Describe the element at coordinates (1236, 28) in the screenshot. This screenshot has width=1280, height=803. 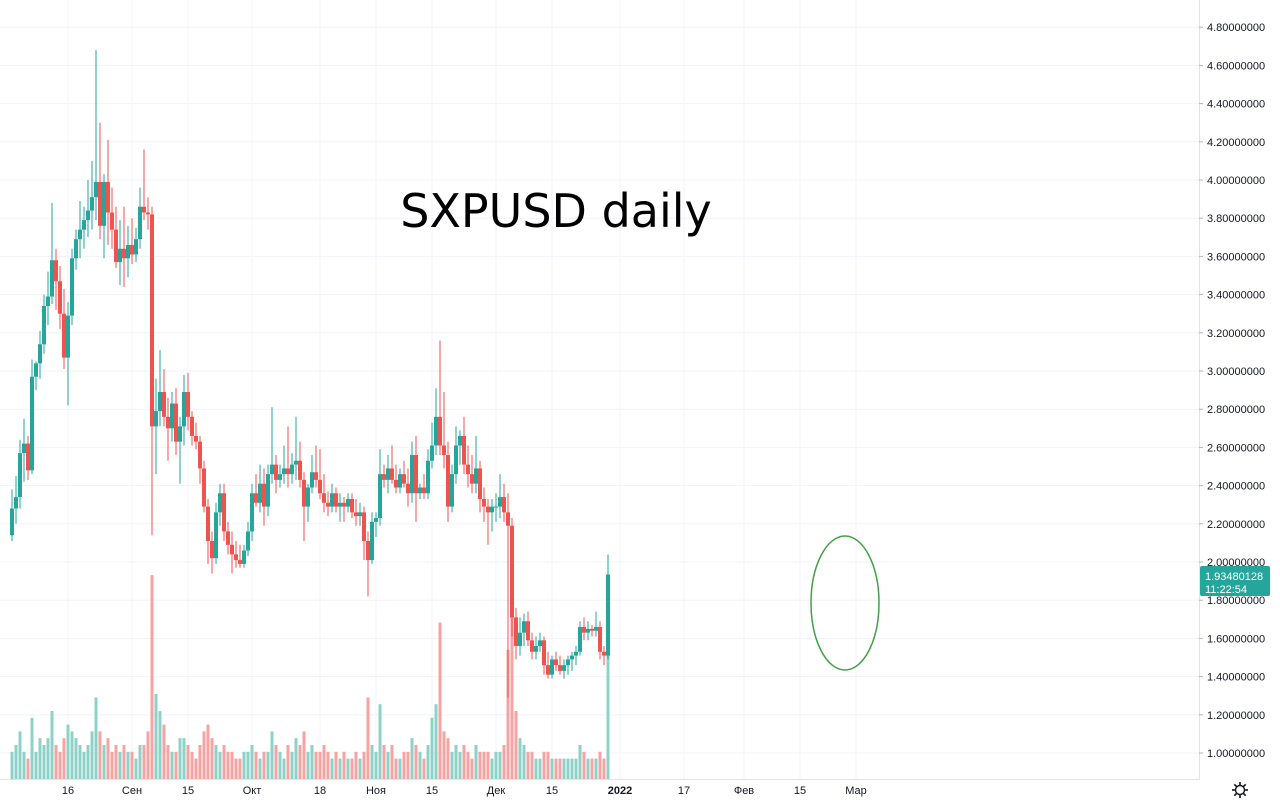
I see `price-tick-label: 4.80000000` at that location.